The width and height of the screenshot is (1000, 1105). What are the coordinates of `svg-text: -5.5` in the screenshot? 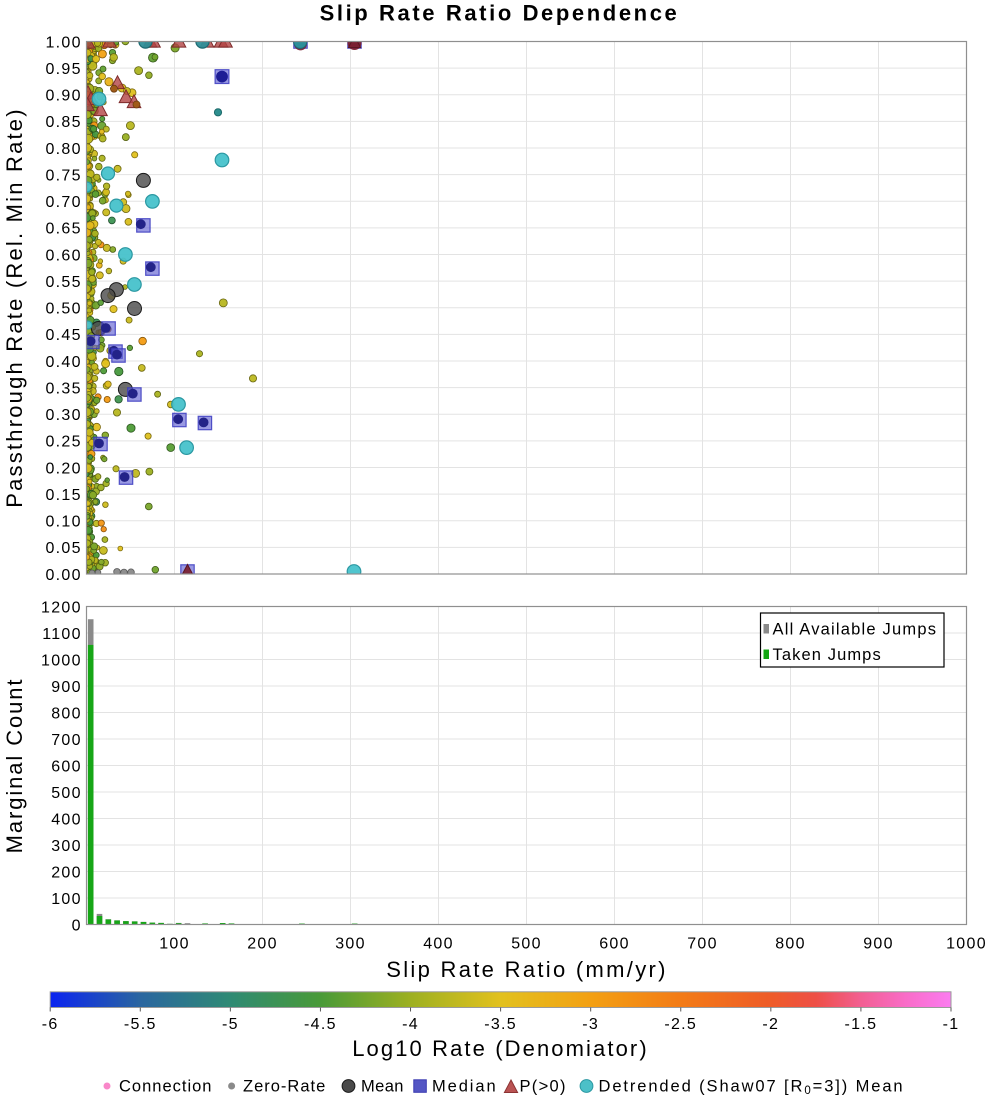 It's located at (140, 1024).